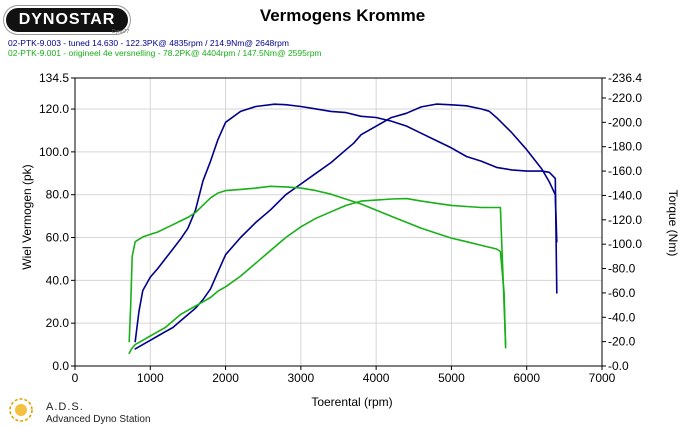  Describe the element at coordinates (622, 293) in the screenshot. I see `y-tick-label-right: -60.0` at that location.